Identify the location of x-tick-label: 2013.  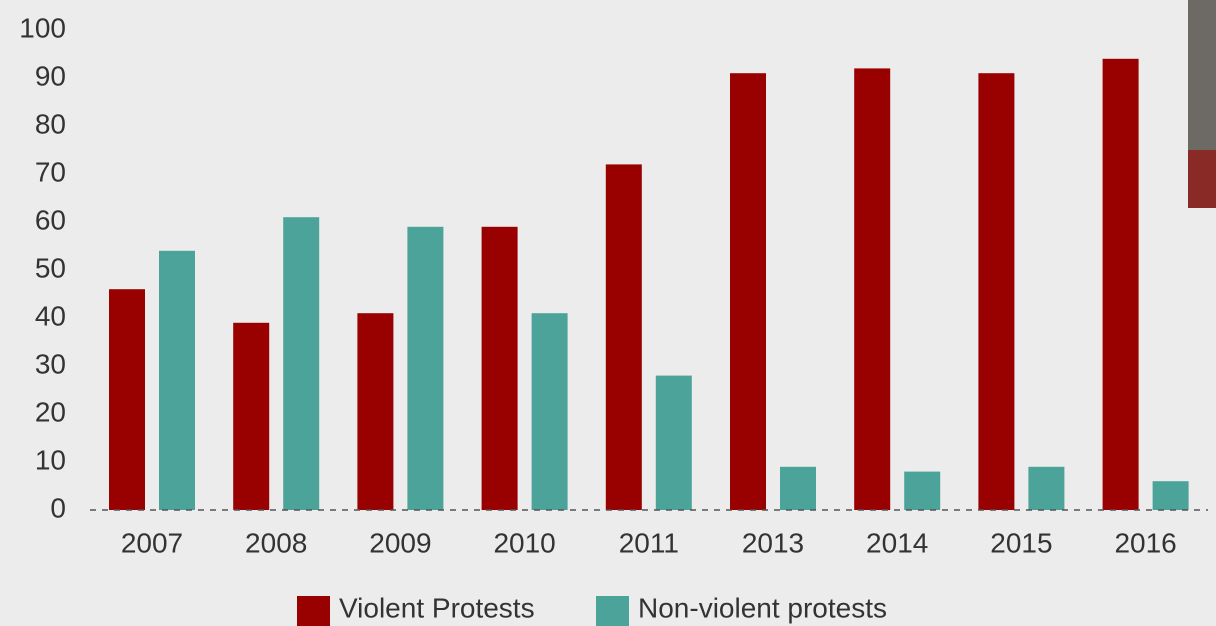
(773, 542).